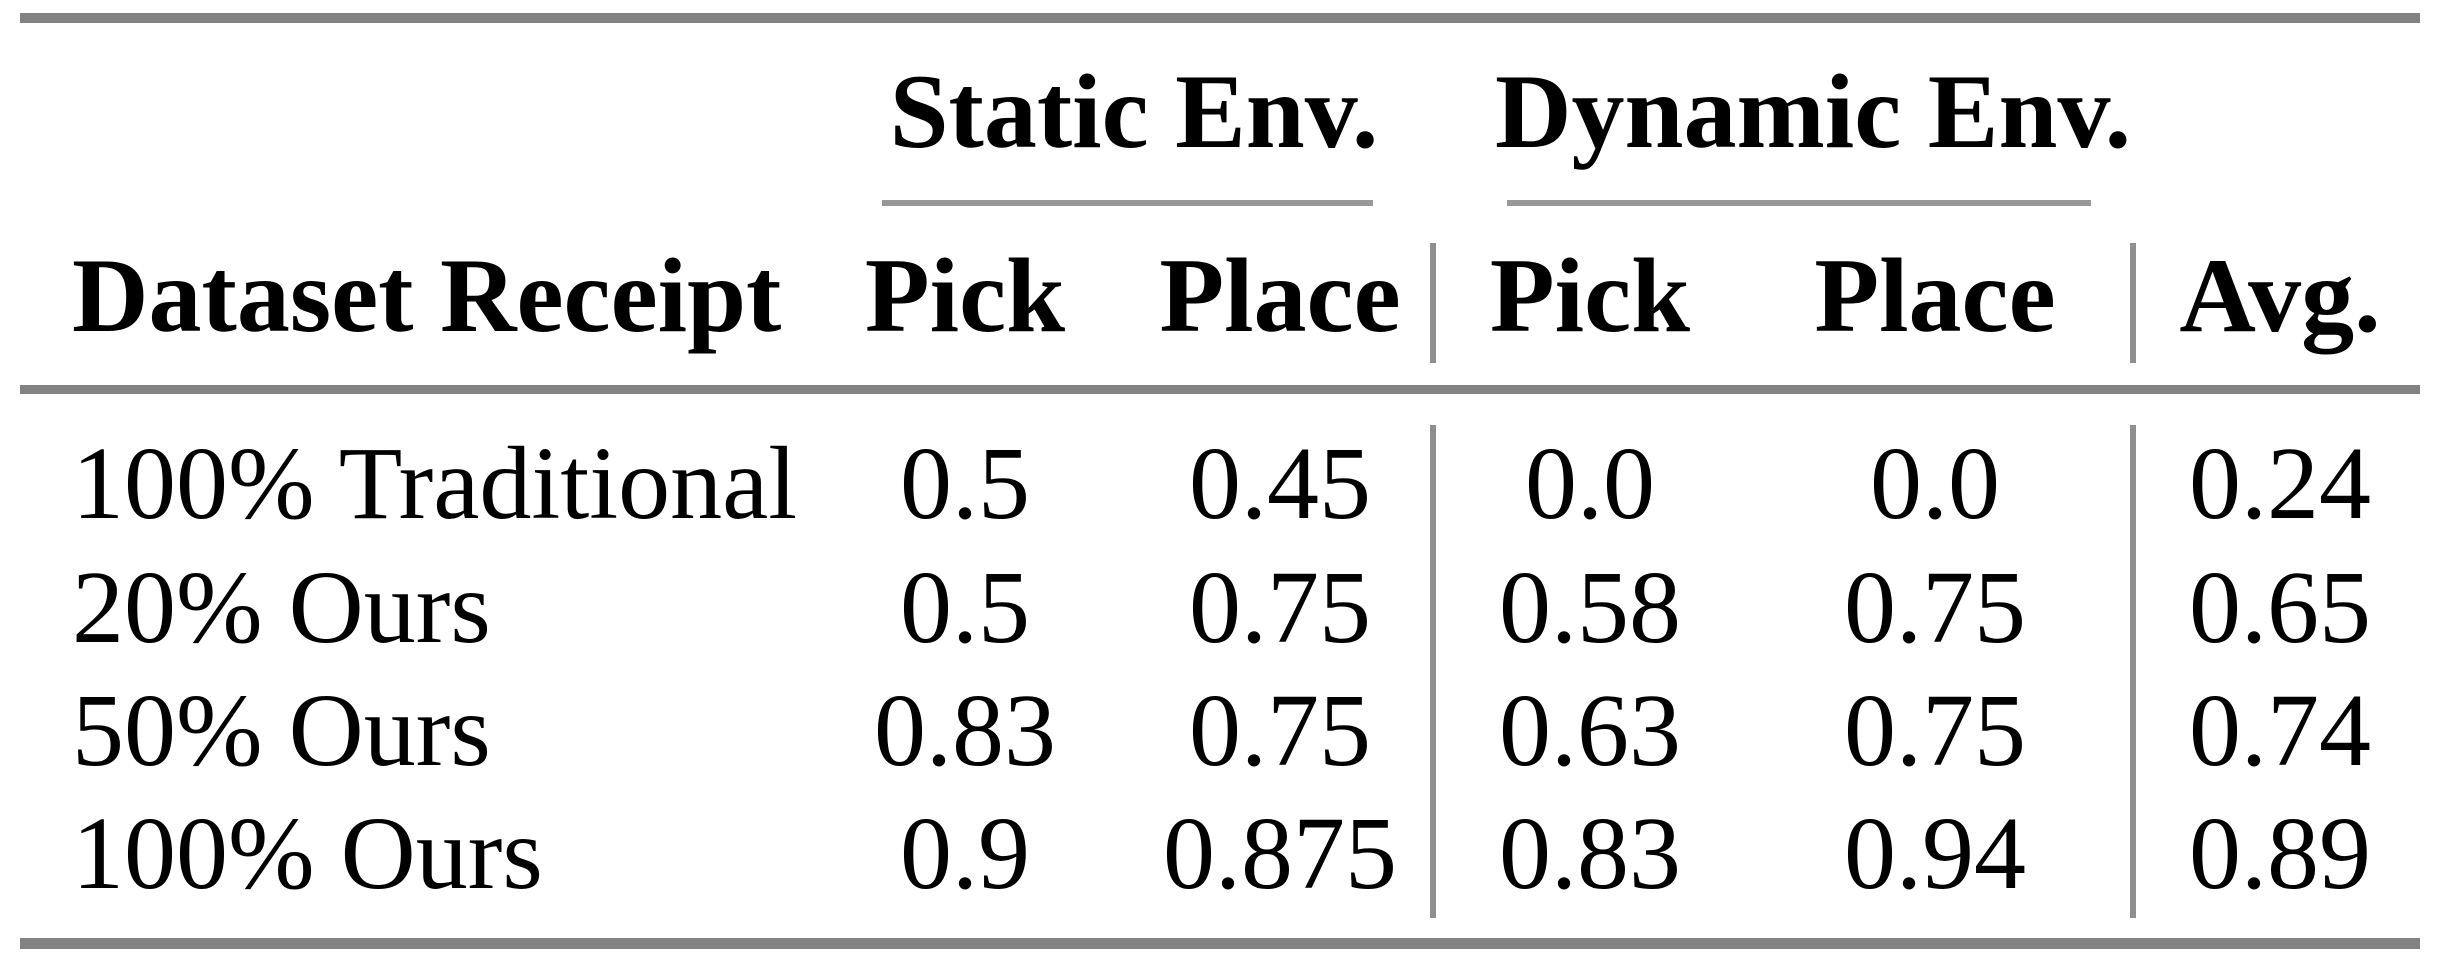 This screenshot has height=966, width=2440. Describe the element at coordinates (1935, 295) in the screenshot. I see `column-header-dynamic-place: Place` at that location.